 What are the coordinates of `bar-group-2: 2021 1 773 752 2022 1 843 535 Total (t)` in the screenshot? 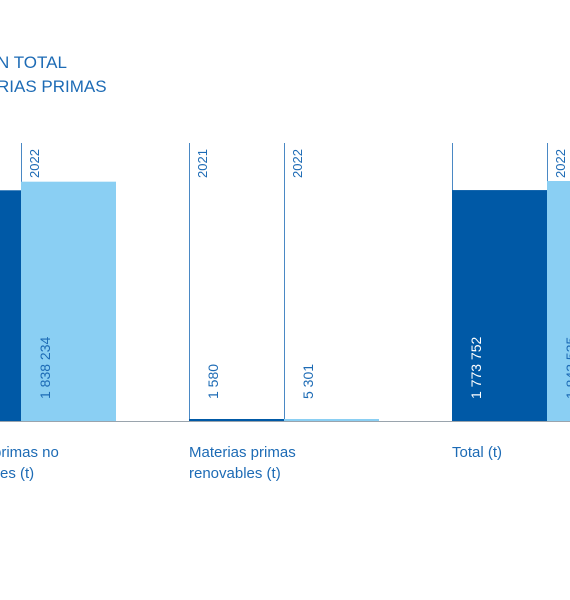 It's located at (511, 302).